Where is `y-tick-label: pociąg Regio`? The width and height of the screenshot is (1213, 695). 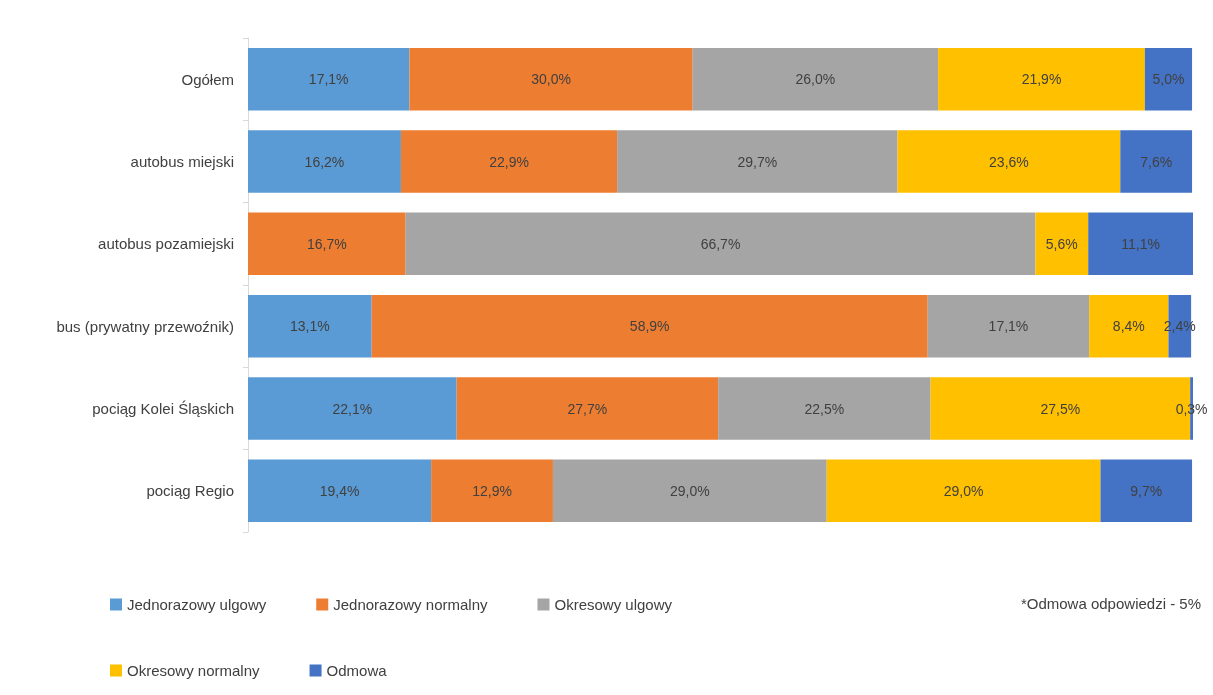
y-tick-label: pociąg Regio is located at coordinates (190, 491).